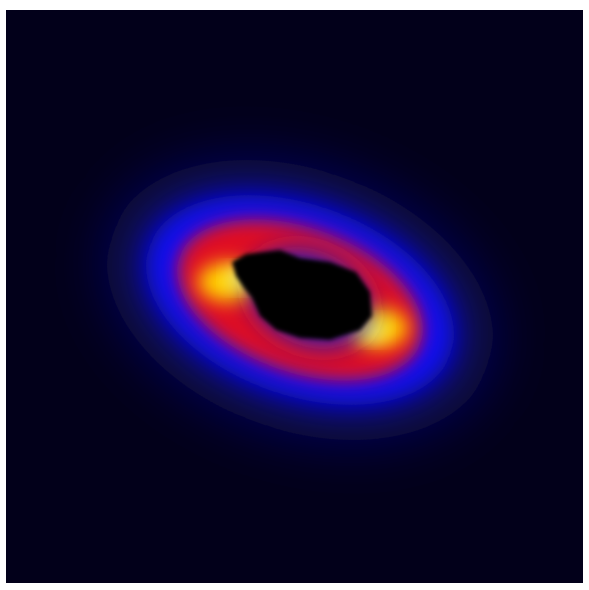 The width and height of the screenshot is (589, 590). Describe the element at coordinates (372, 330) in the screenshot. I see `hot-spot-right` at that location.